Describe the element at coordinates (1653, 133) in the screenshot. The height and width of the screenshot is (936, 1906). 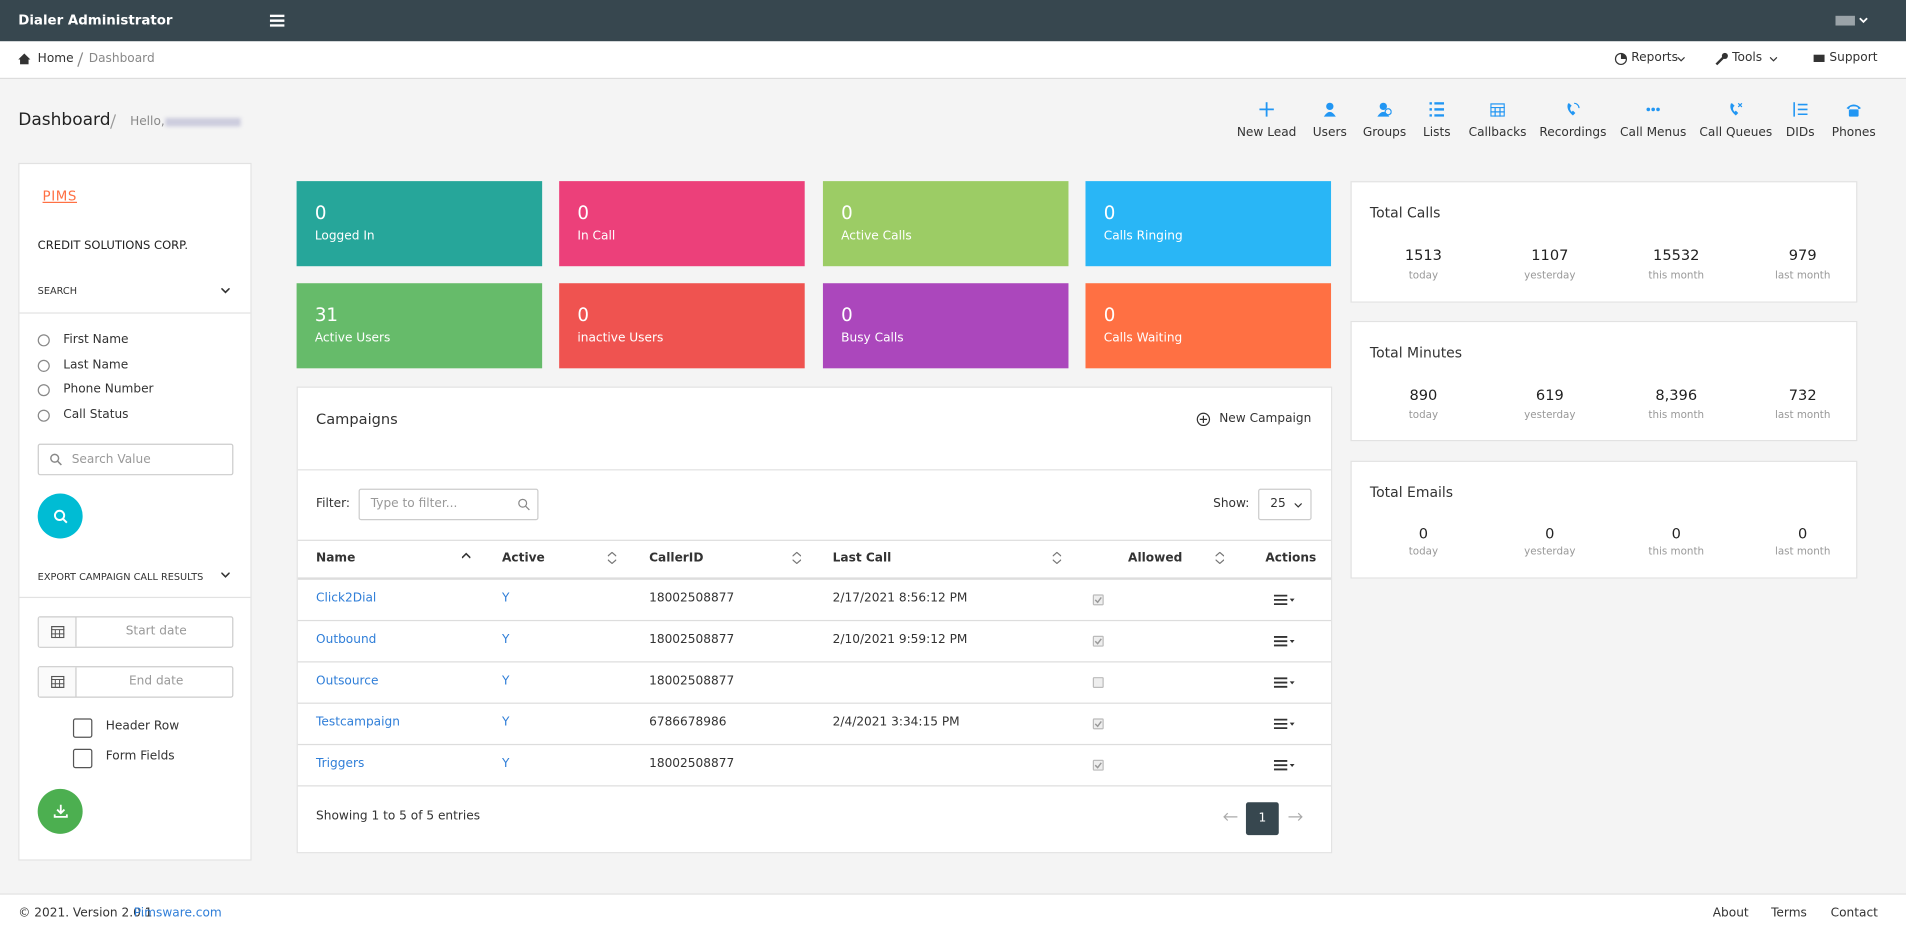
I see `toolbar-button: Call Menus` at that location.